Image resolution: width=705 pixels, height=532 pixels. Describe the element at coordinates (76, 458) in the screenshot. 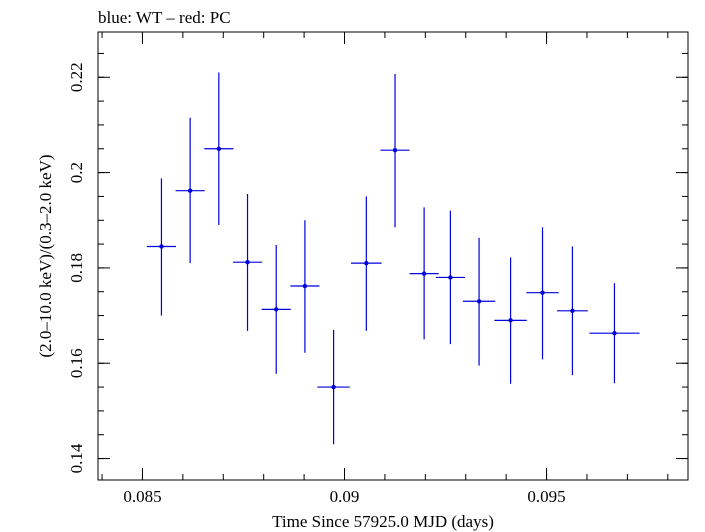

I see `y-tick-label: 0.14` at that location.